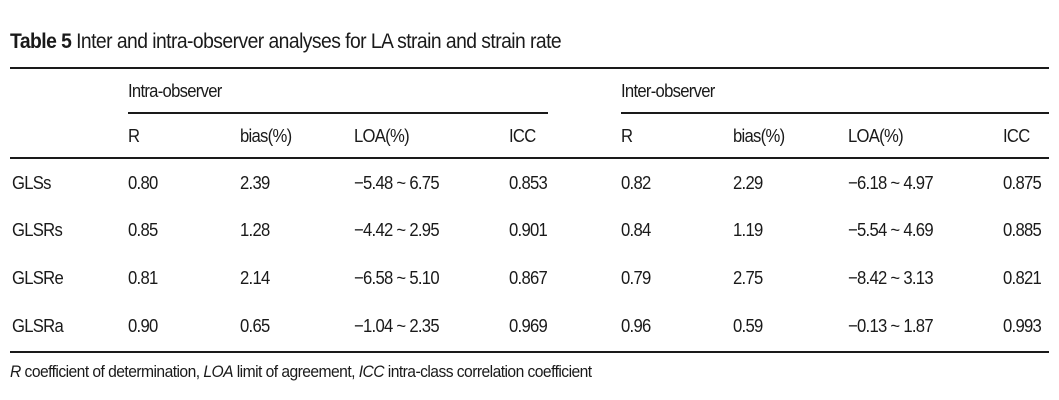  Describe the element at coordinates (295, 371) in the screenshot. I see `footnote-loa-text: limit of agreement,` at that location.